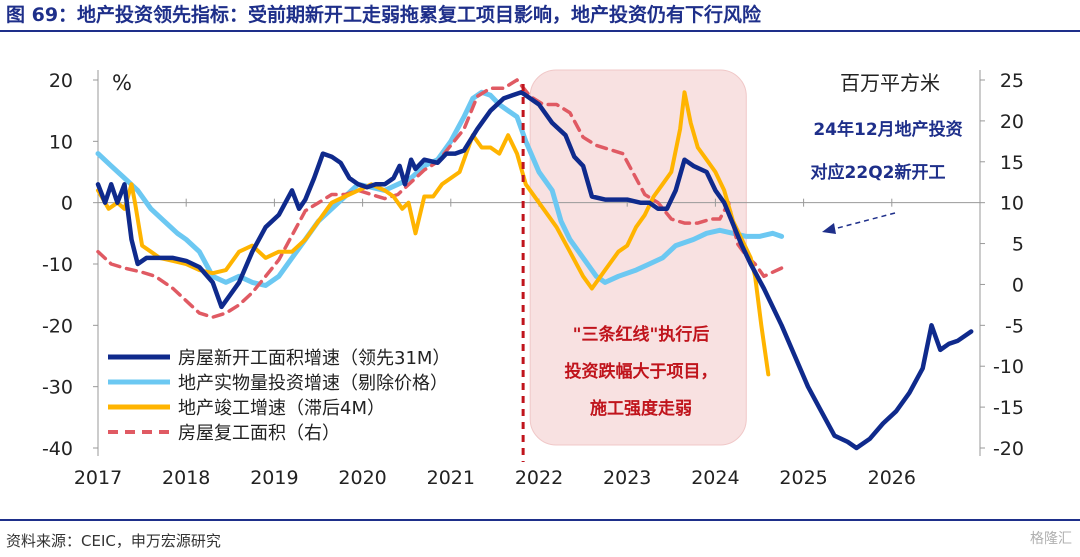  I want to click on left-tick-label: -30, so click(57, 388).